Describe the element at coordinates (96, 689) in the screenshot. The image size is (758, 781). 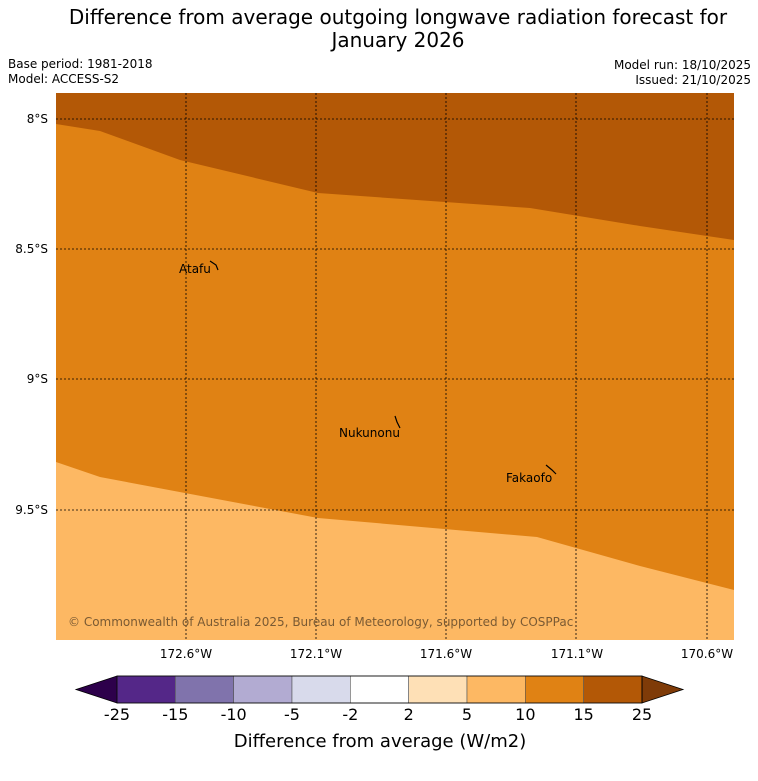
I see `colorbar-extend-low` at that location.